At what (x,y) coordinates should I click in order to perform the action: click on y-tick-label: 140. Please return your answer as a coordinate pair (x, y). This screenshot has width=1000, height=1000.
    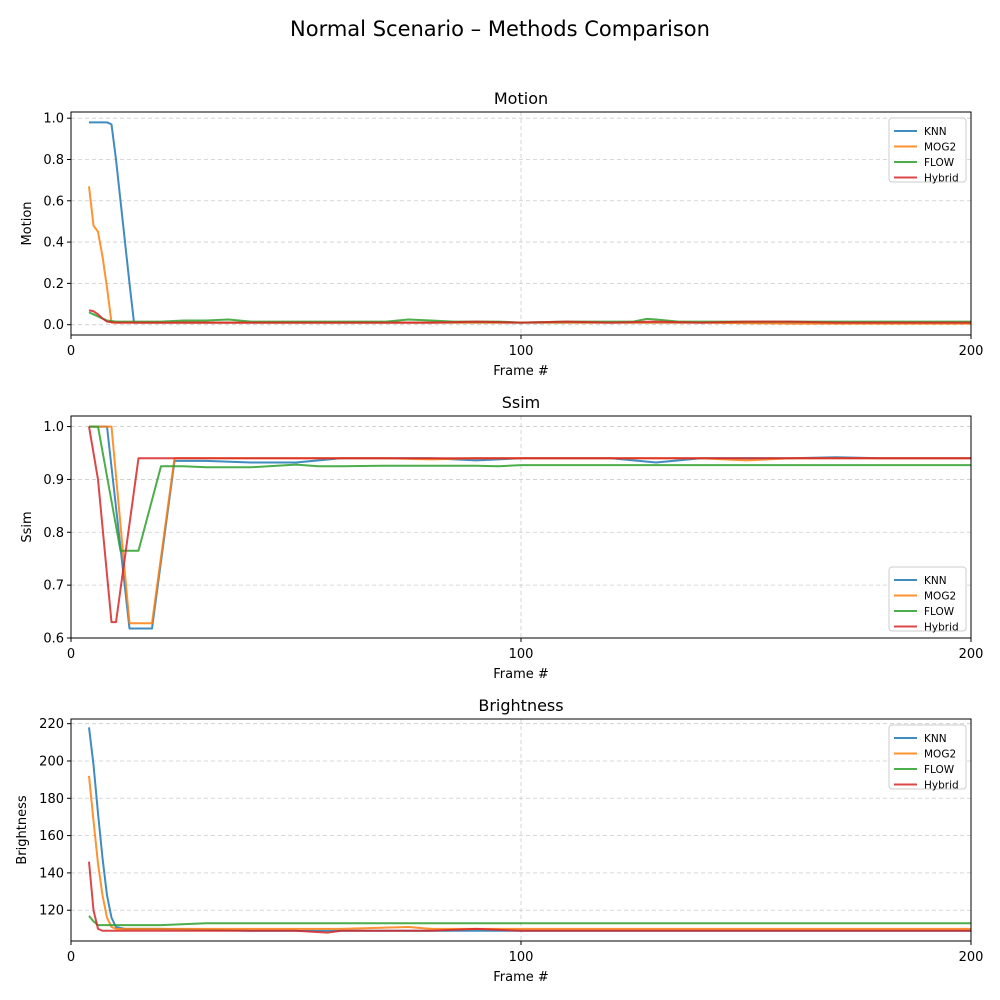
    Looking at the image, I should click on (51, 873).